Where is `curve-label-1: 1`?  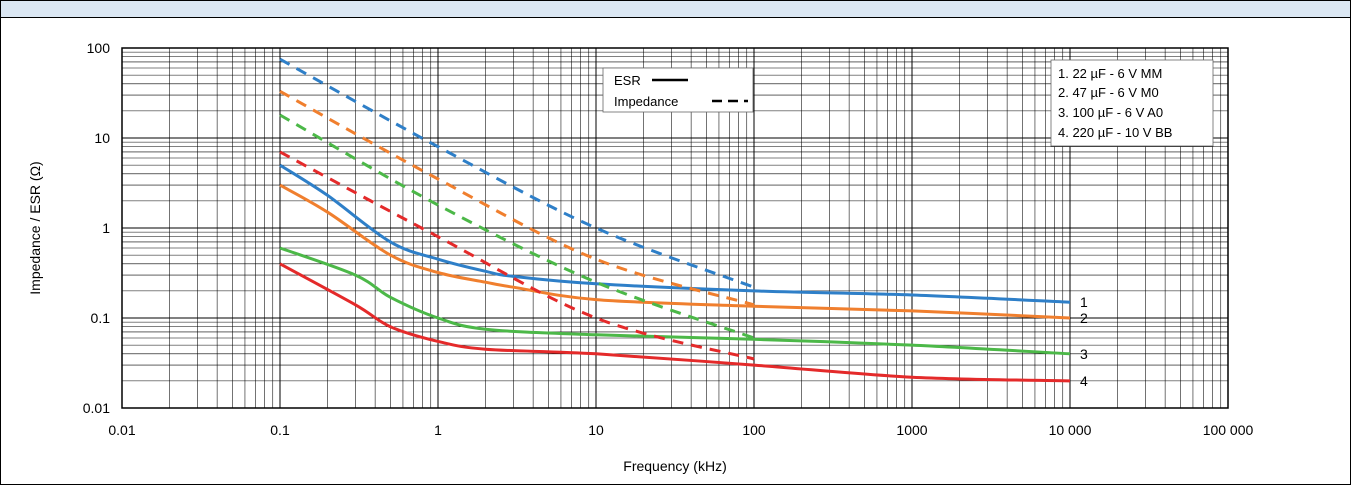
curve-label-1: 1 is located at coordinates (1084, 302).